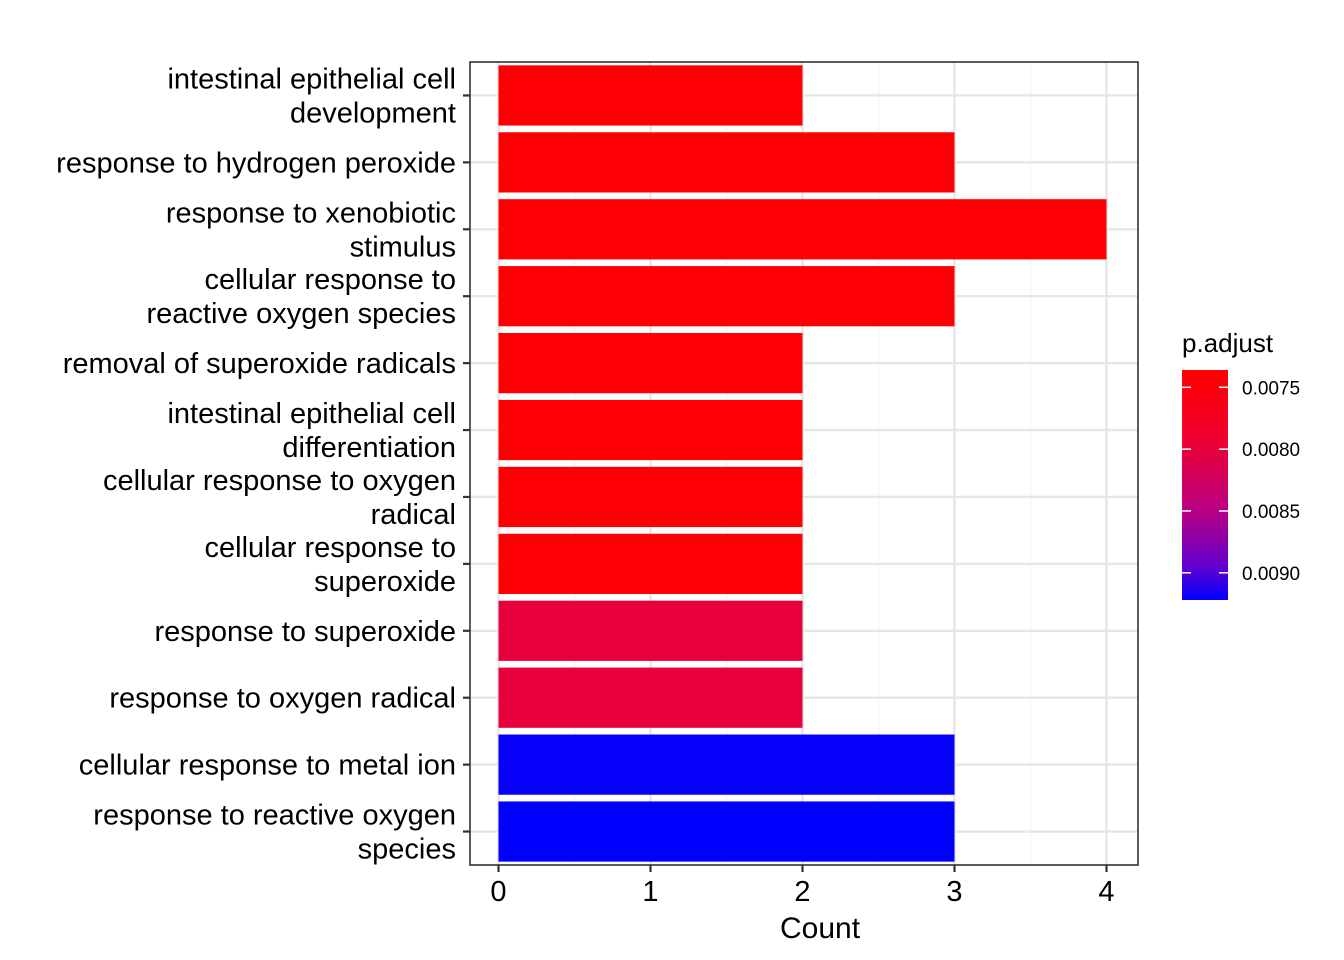 The image size is (1344, 960). Describe the element at coordinates (305, 632) in the screenshot. I see `y-tick-label: response to superoxide` at that location.